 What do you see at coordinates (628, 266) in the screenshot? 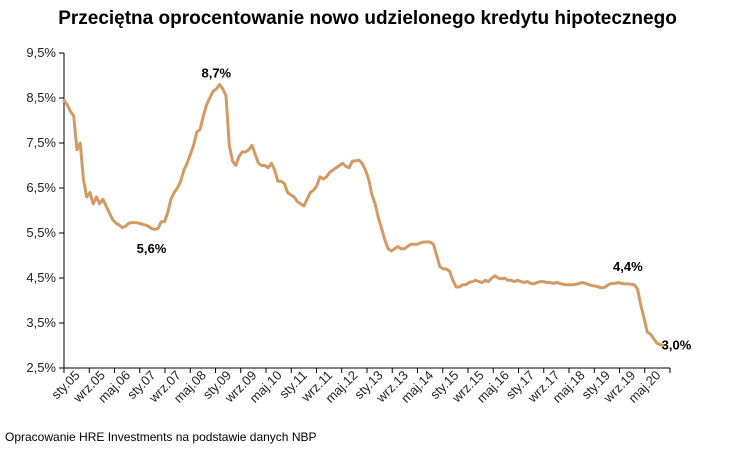
I see `data-label: 4,4%` at bounding box center [628, 266].